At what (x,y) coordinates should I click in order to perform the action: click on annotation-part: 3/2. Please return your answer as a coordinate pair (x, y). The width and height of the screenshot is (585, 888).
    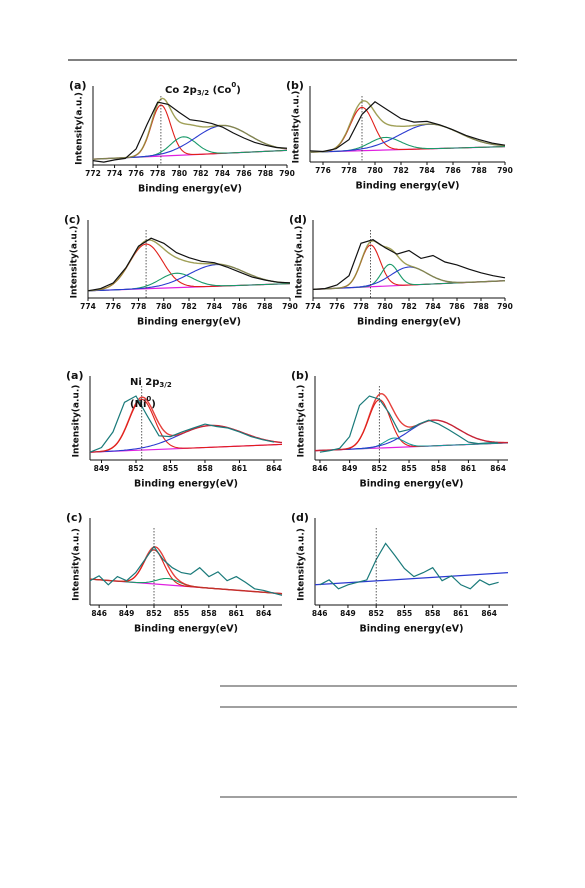
    Looking at the image, I should click on (165, 385).